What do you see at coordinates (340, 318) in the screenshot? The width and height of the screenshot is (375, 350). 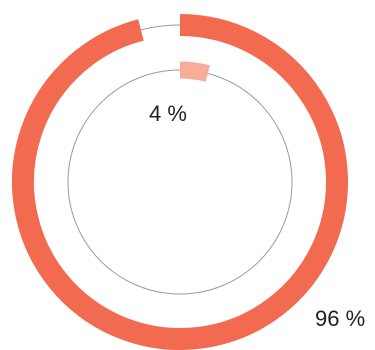 I see `outer-ring-label: 96 %` at bounding box center [340, 318].